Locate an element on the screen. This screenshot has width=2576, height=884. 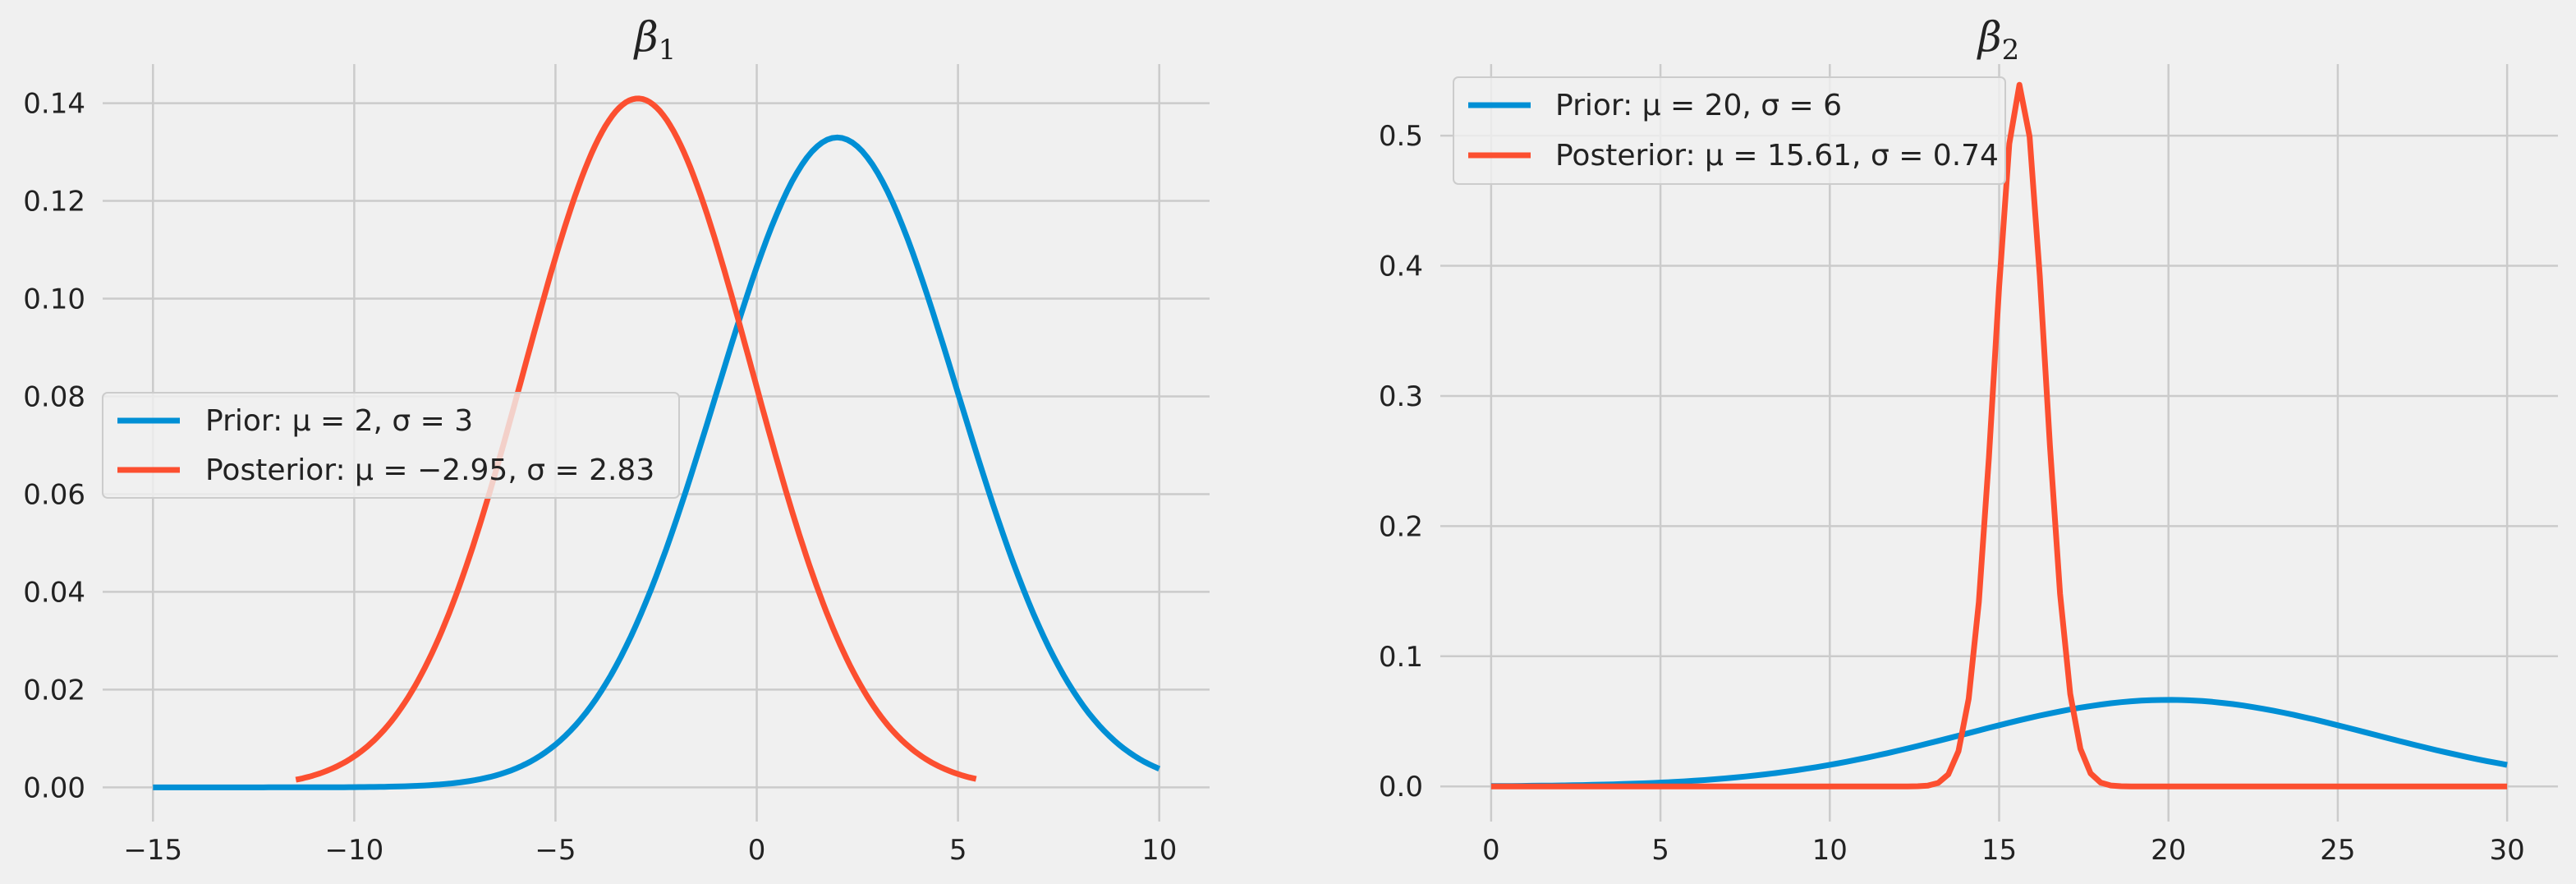
chart-title-beta1: β1 is located at coordinates (655, 40).